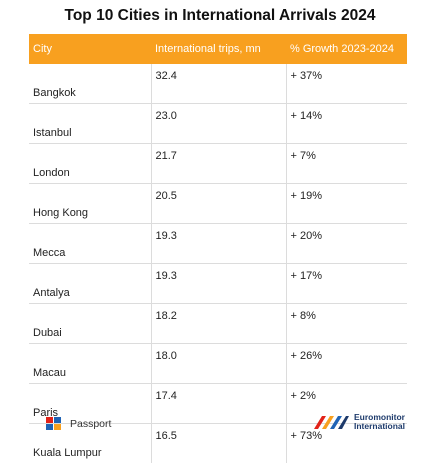 Image resolution: width=440 pixels, height=463 pixels. I want to click on header-trips: International trips, mn, so click(218, 49).